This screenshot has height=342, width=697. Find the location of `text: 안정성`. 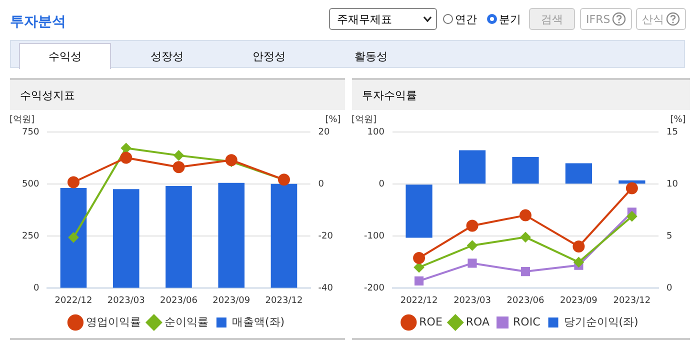

text: 안정성 is located at coordinates (269, 56).